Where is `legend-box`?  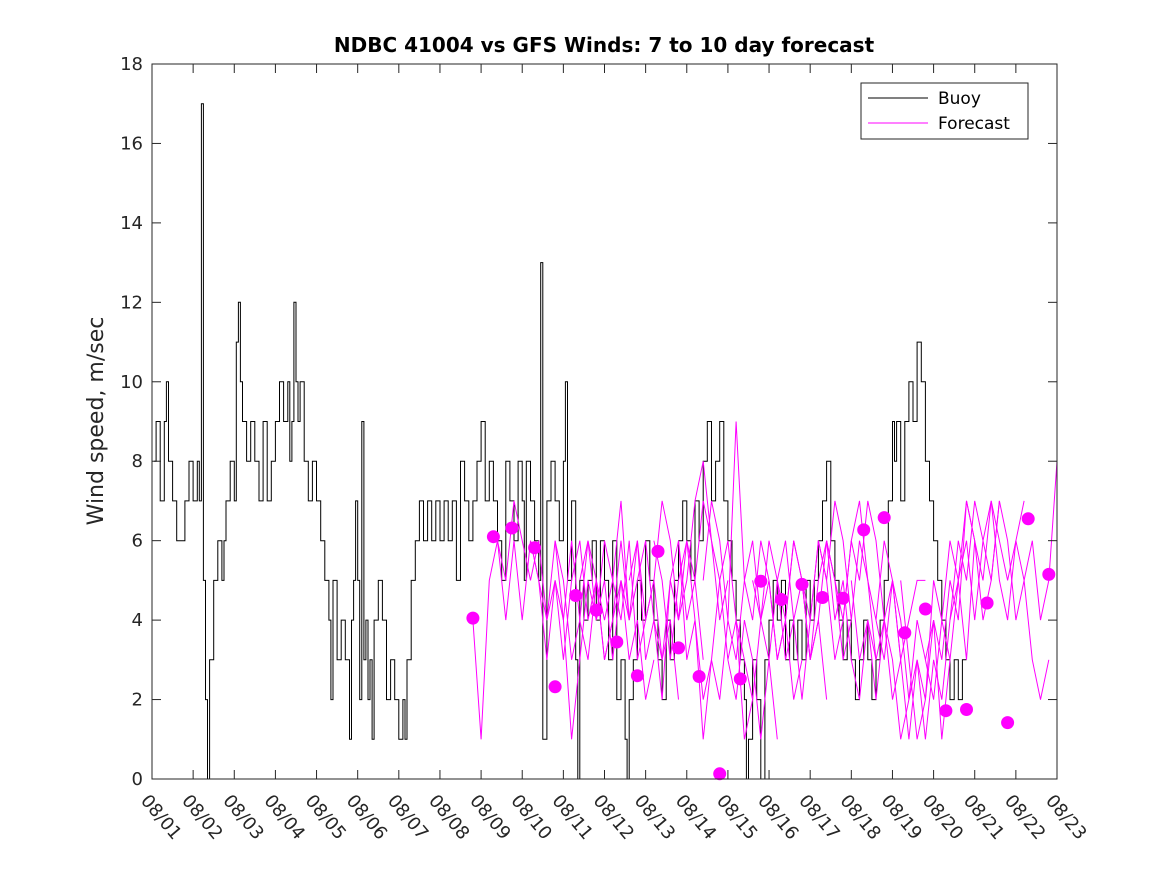 legend-box is located at coordinates (944, 111).